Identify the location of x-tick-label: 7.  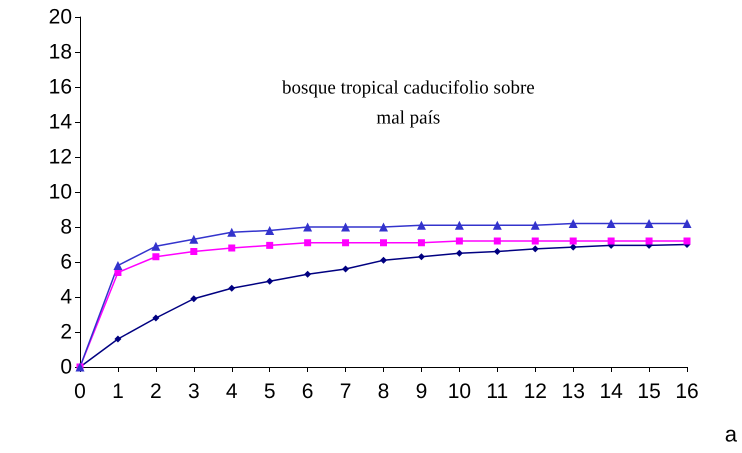
(346, 391).